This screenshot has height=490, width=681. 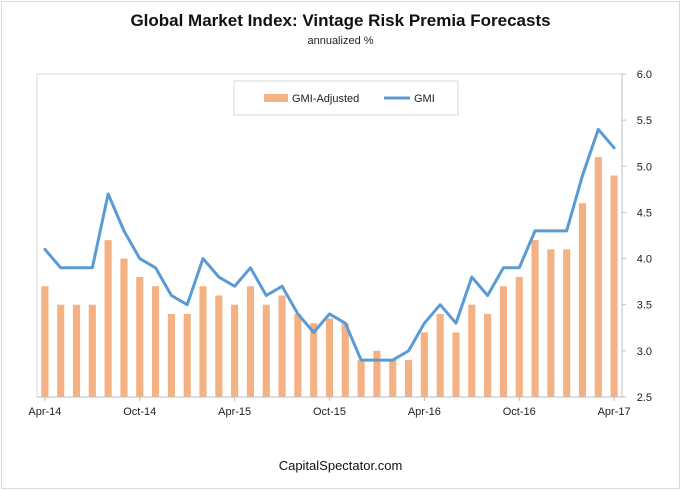 What do you see at coordinates (644, 75) in the screenshot?
I see `y-tick-label: 6.0` at bounding box center [644, 75].